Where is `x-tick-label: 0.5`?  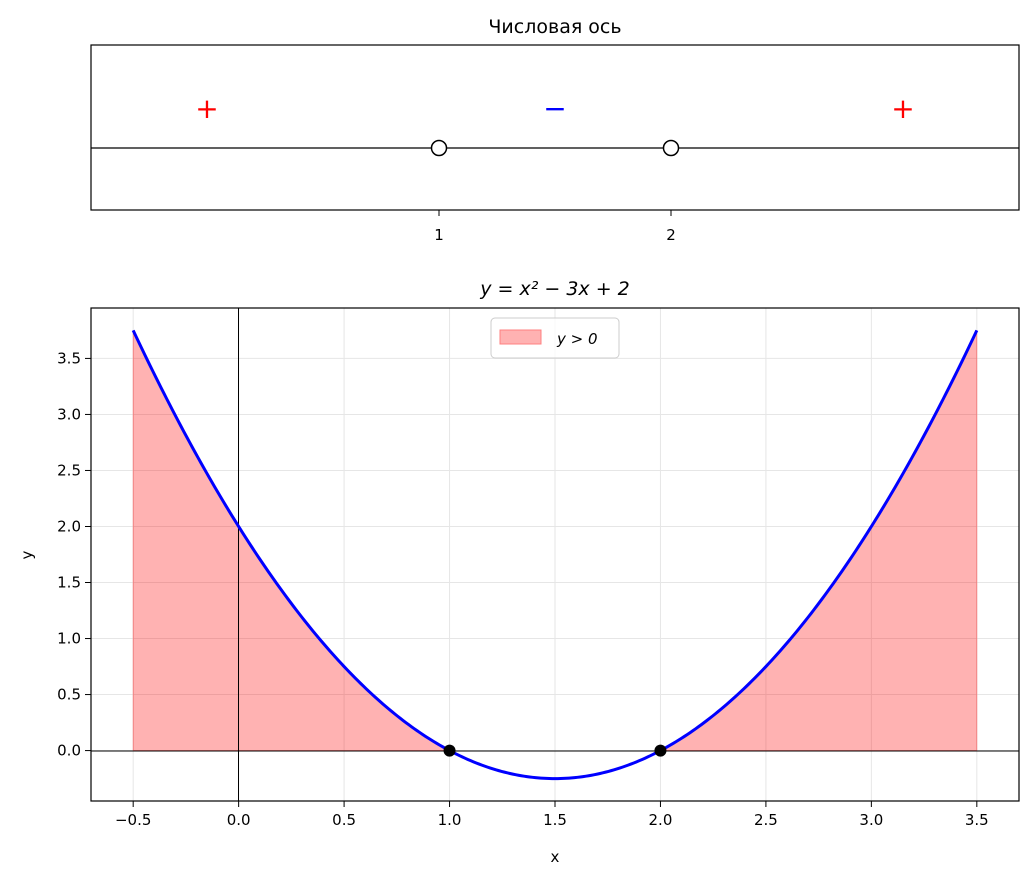
x-tick-label: 0.5 is located at coordinates (344, 820).